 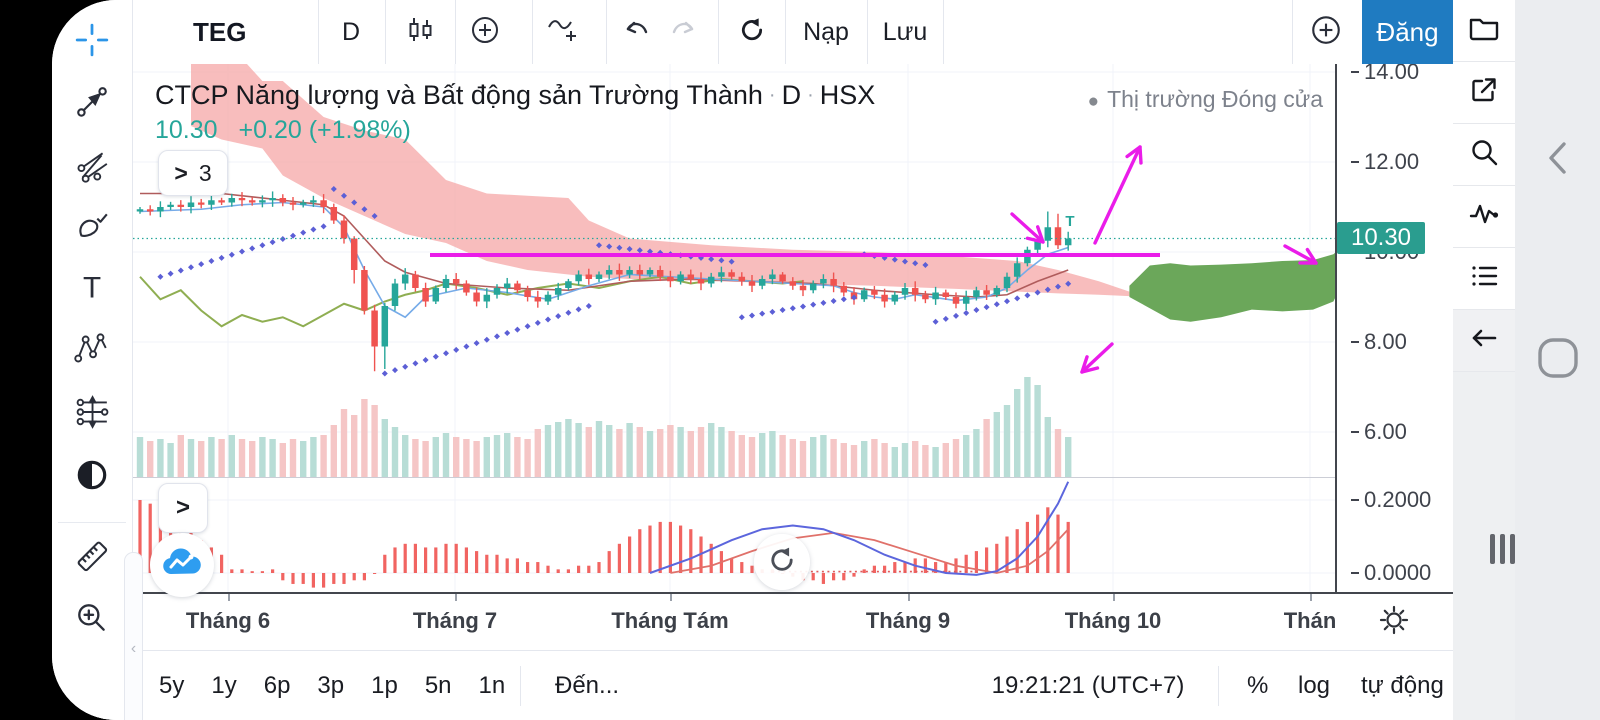 What do you see at coordinates (683, 32) in the screenshot?
I see `redo-button` at bounding box center [683, 32].